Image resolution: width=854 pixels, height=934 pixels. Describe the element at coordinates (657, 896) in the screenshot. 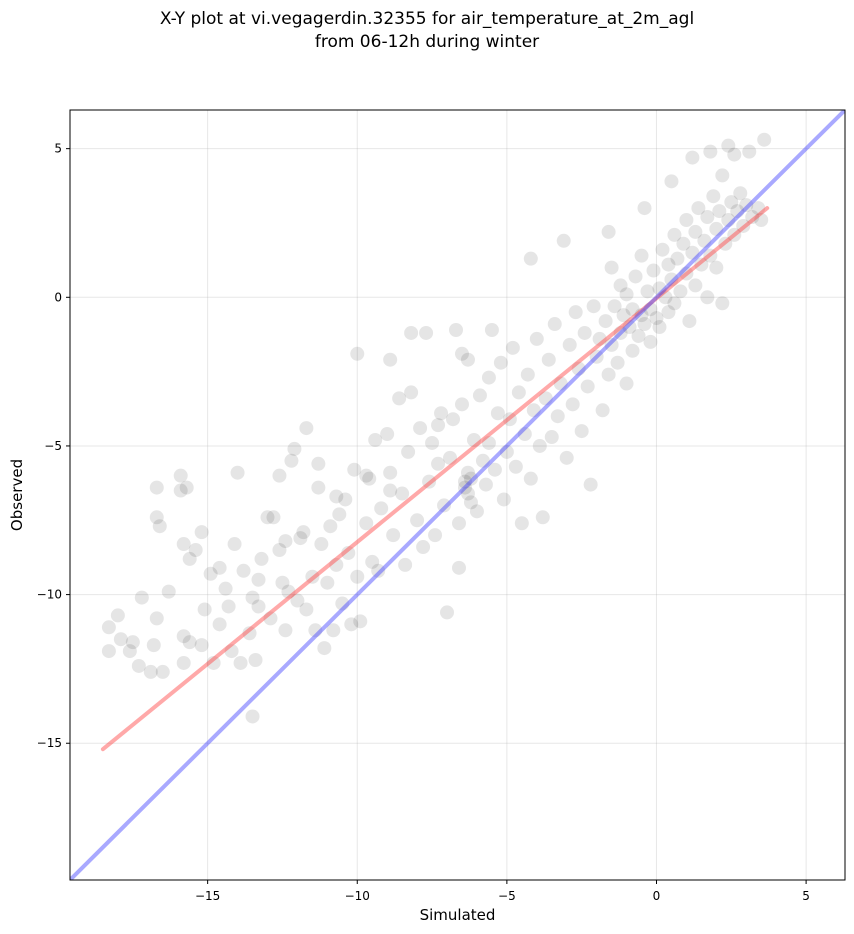

I see `x-tick-label: 0` at that location.